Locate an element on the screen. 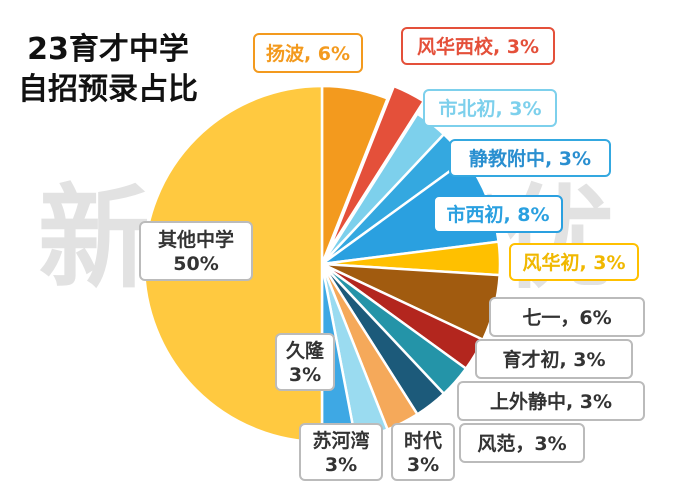  data-label-3: 市北初, 3% is located at coordinates (490, 108).